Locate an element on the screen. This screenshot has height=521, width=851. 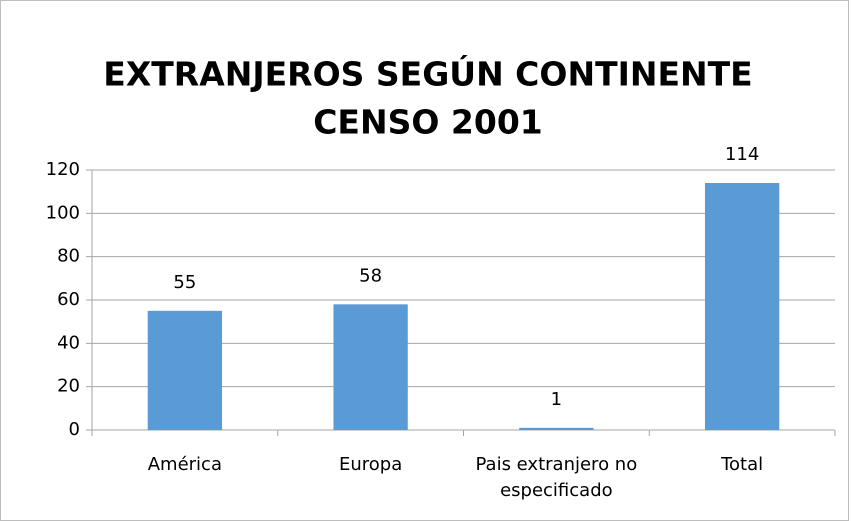
data-label: 114 is located at coordinates (742, 154).